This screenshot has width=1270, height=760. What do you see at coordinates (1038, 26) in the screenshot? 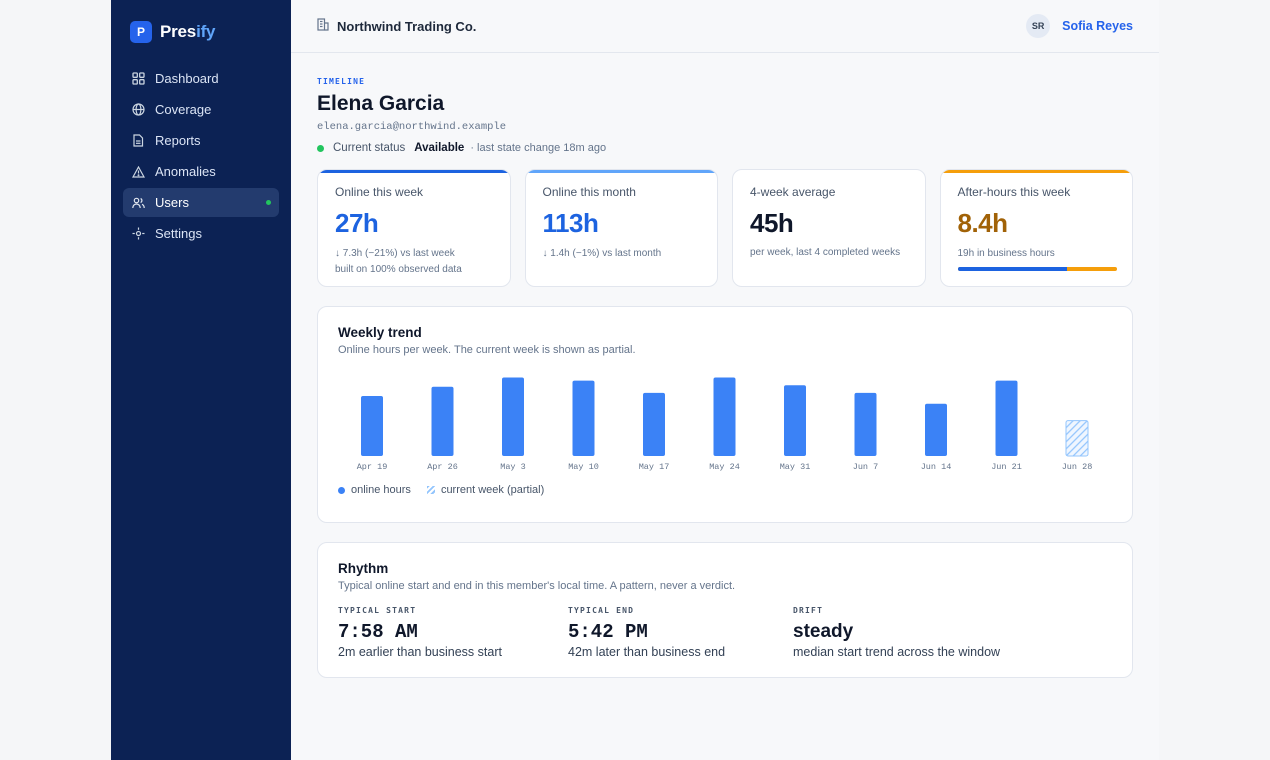
I see `avatar: SR` at bounding box center [1038, 26].